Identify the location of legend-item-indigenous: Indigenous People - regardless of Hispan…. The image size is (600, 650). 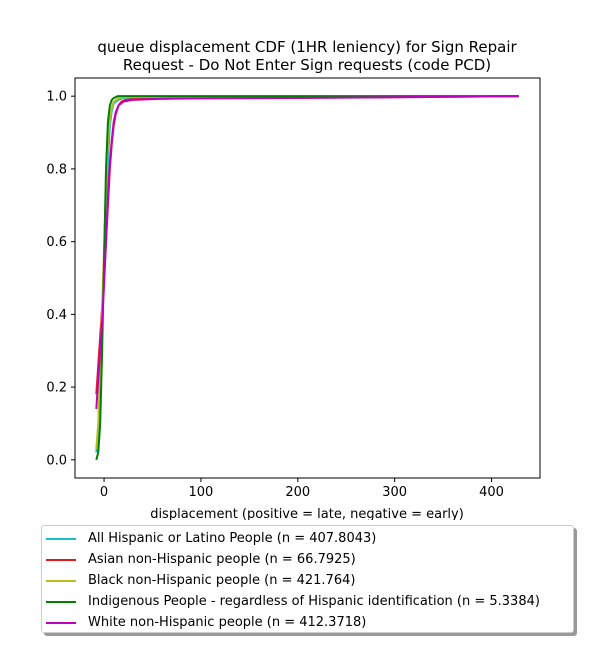
(307, 601).